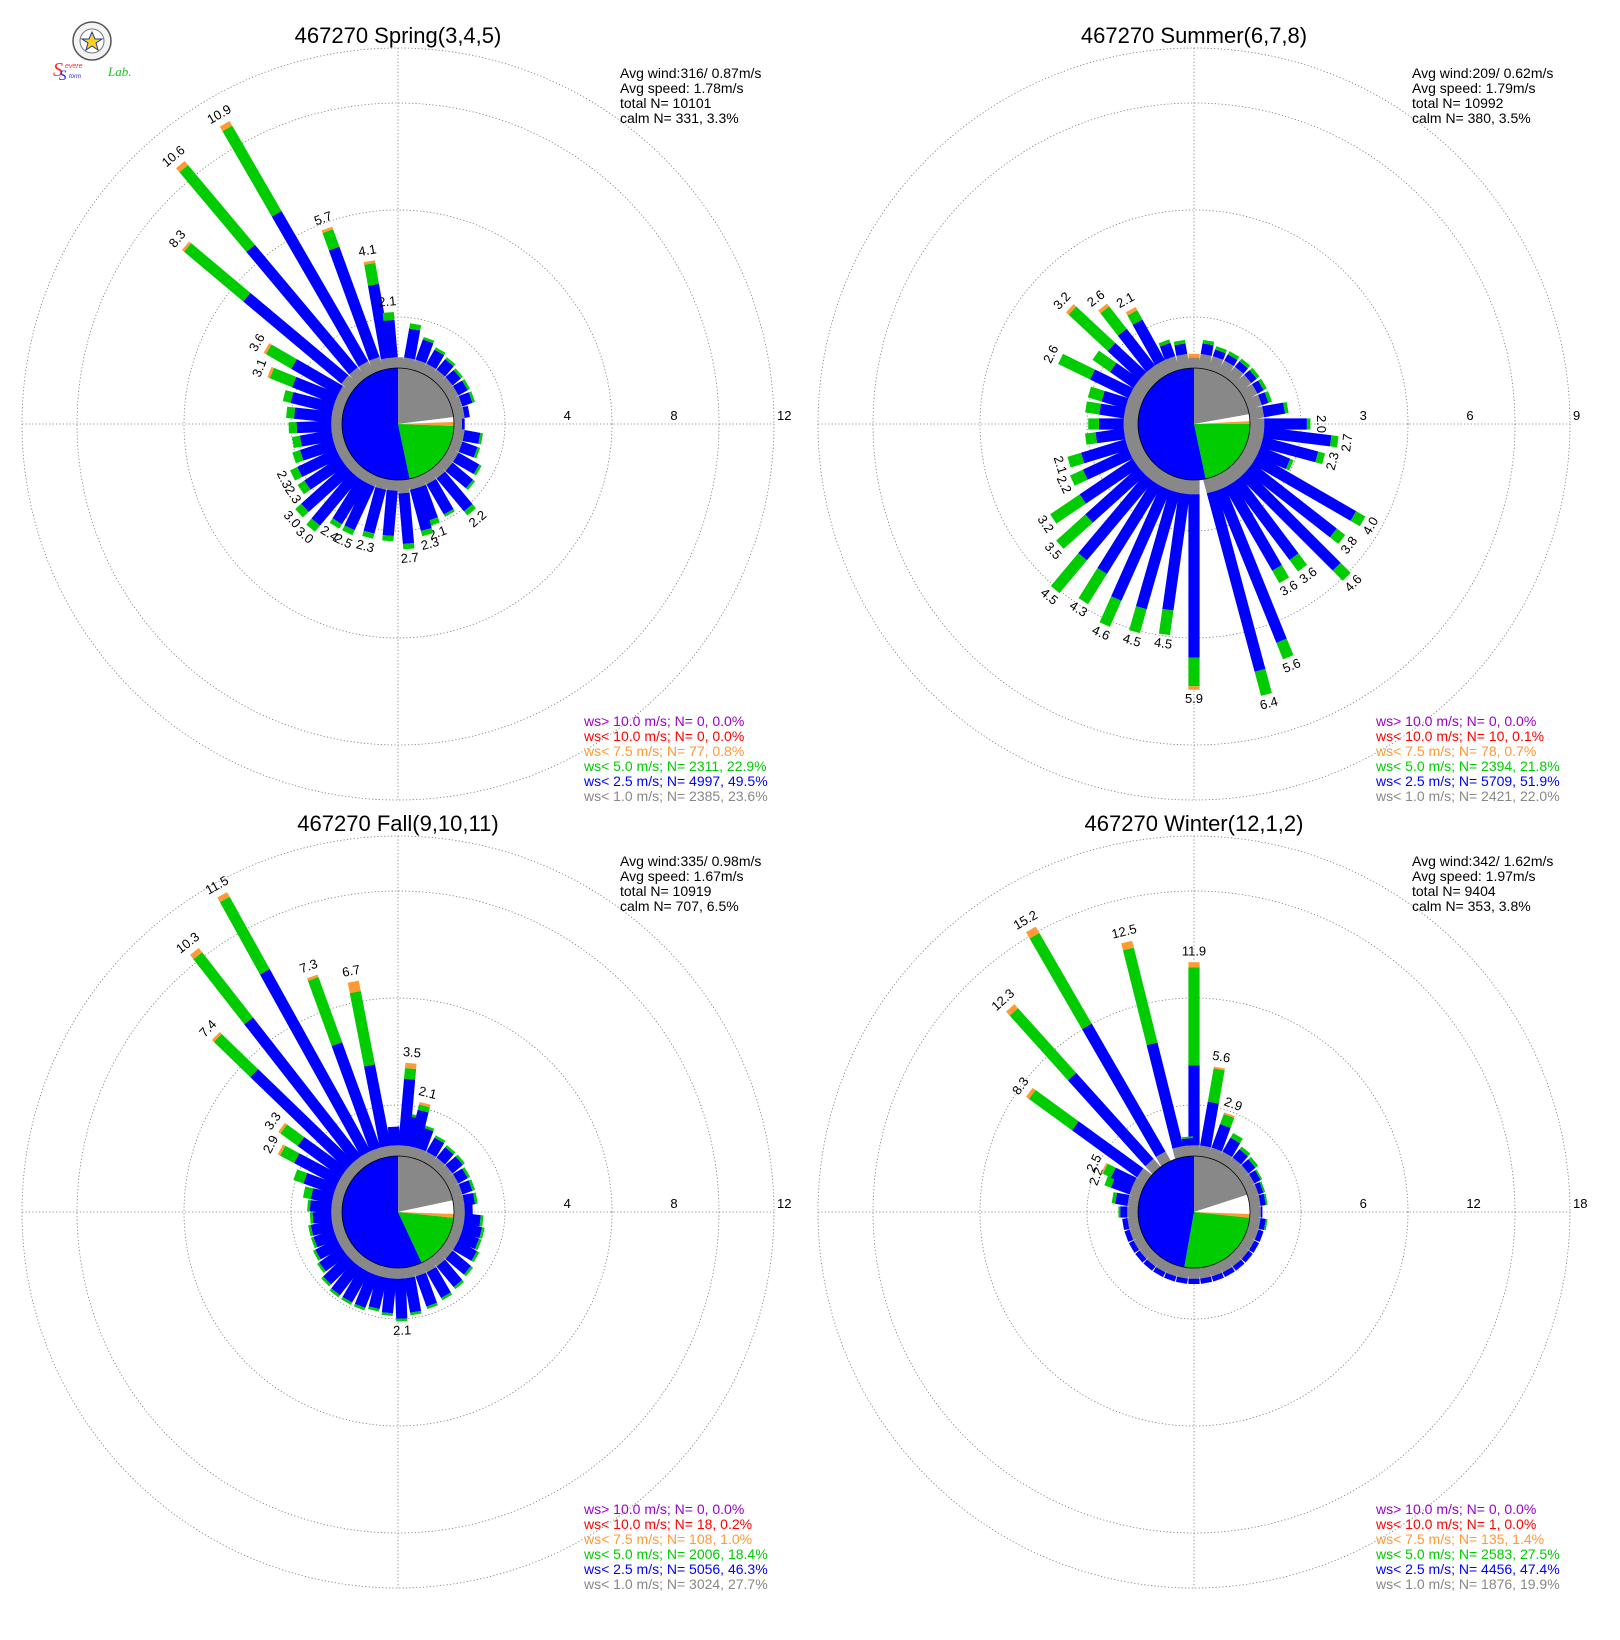 This screenshot has height=1640, width=1620. I want to click on bar-20-green-segment, so click(1227, 1121).